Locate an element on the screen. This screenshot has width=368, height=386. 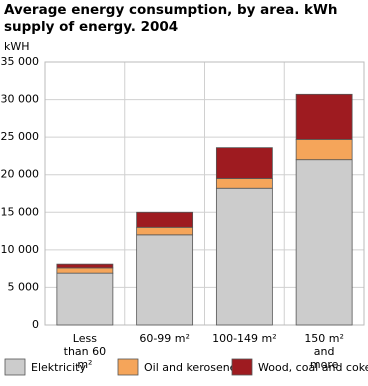
y-tick-label: 20 000 is located at coordinates (20, 174).